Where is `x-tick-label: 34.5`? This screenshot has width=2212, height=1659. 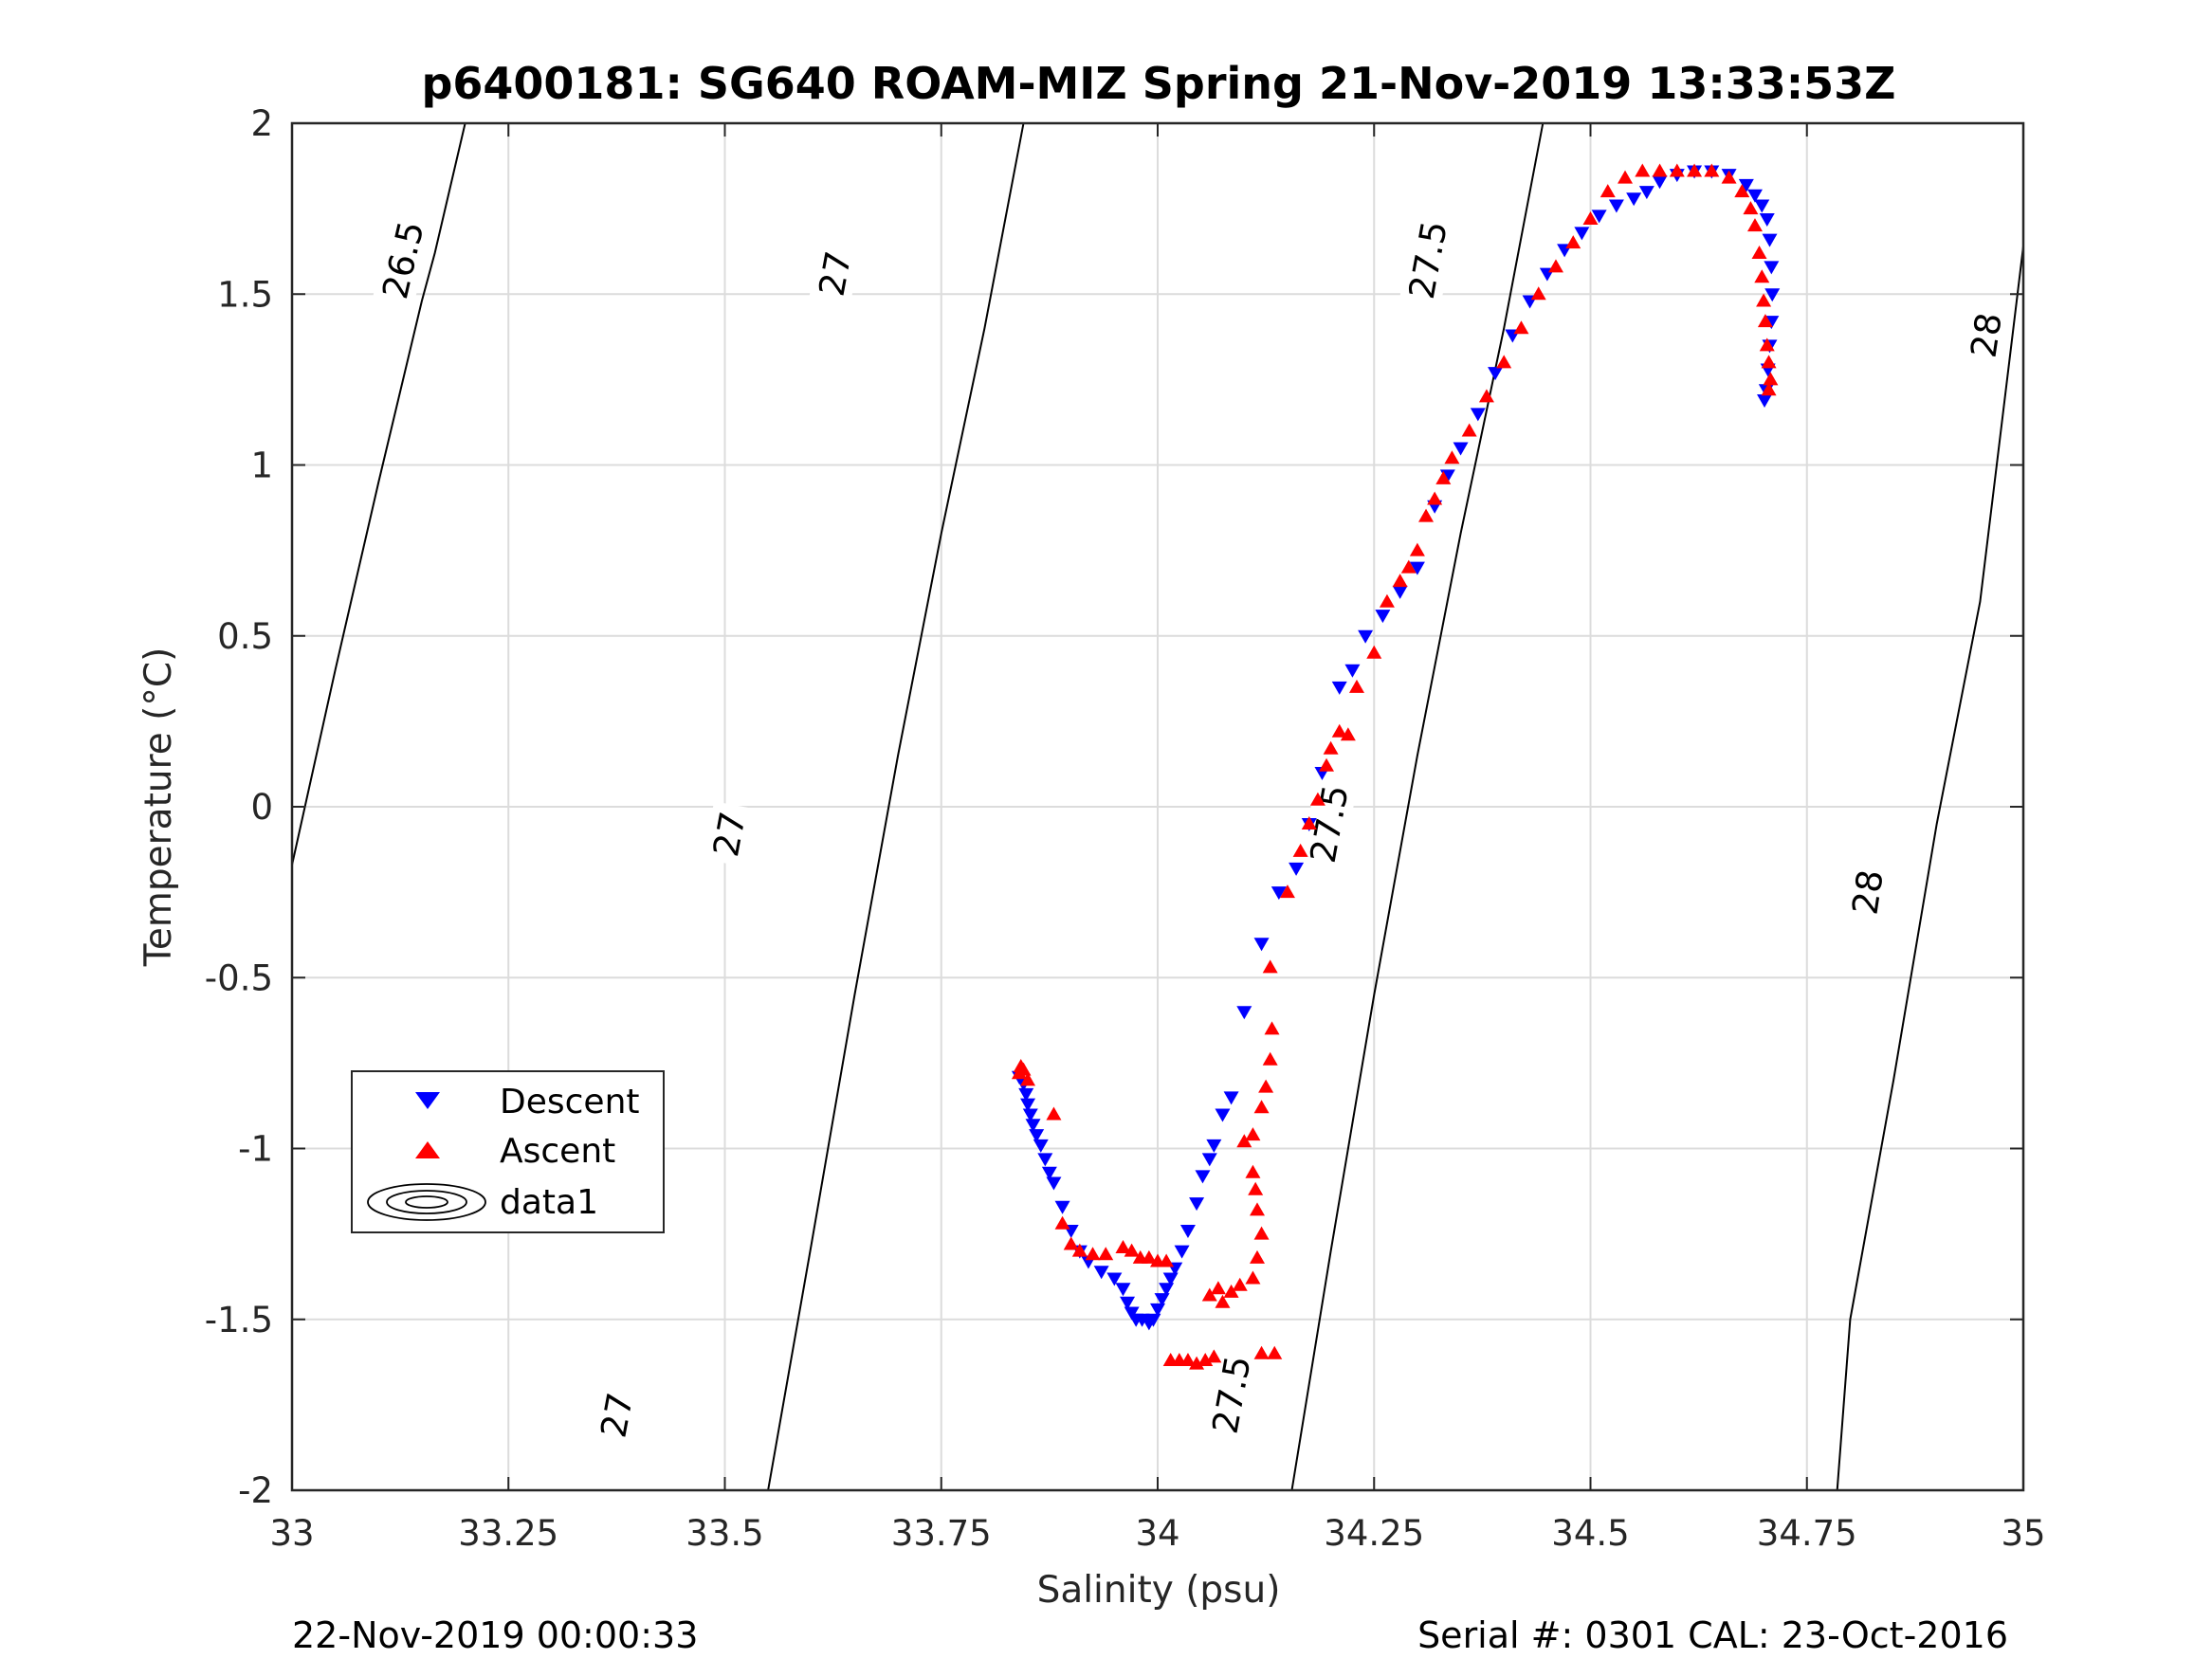
x-tick-label: 34.5 is located at coordinates (1590, 1533).